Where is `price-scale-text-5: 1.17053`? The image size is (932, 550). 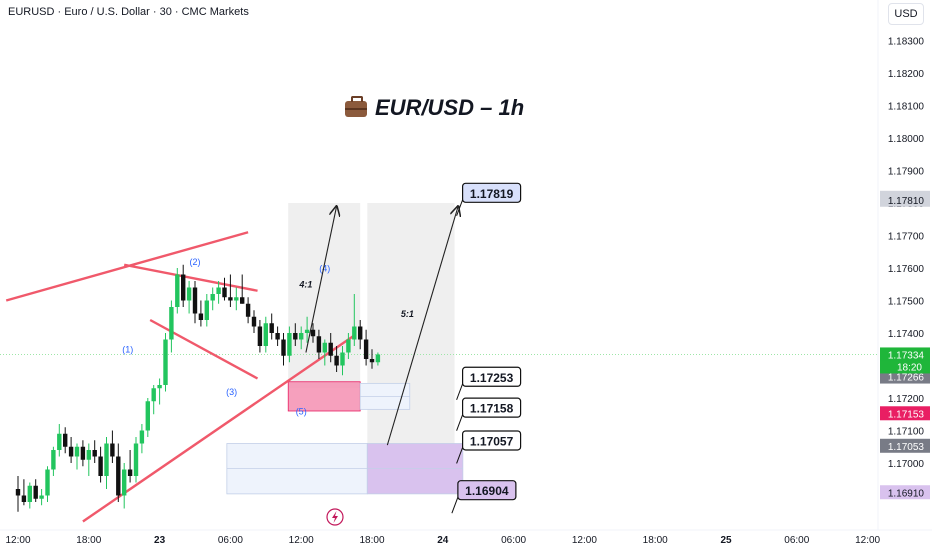 price-scale-text-5: 1.17053 is located at coordinates (906, 447).